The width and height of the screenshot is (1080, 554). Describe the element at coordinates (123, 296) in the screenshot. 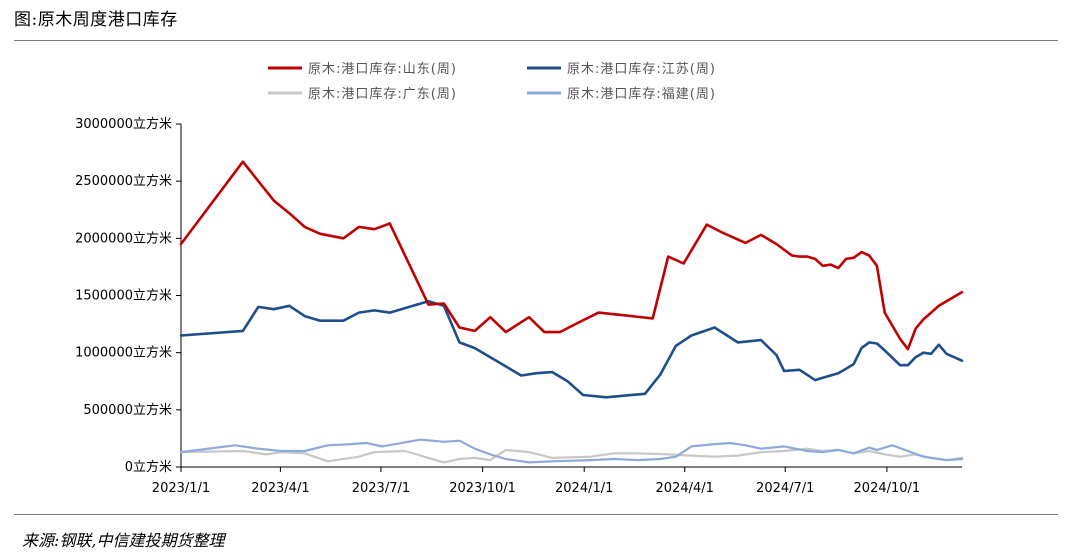

I see `y-tick-label: 1500000立方米` at that location.